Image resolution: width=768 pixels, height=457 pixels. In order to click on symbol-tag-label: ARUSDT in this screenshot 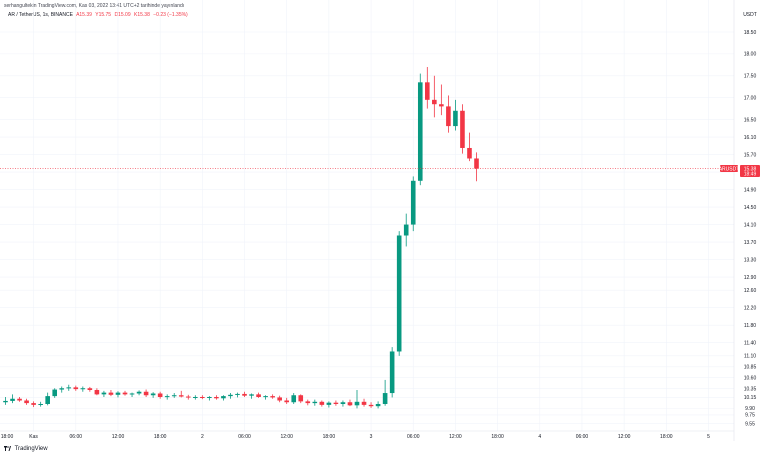, I will do `click(729, 169)`.